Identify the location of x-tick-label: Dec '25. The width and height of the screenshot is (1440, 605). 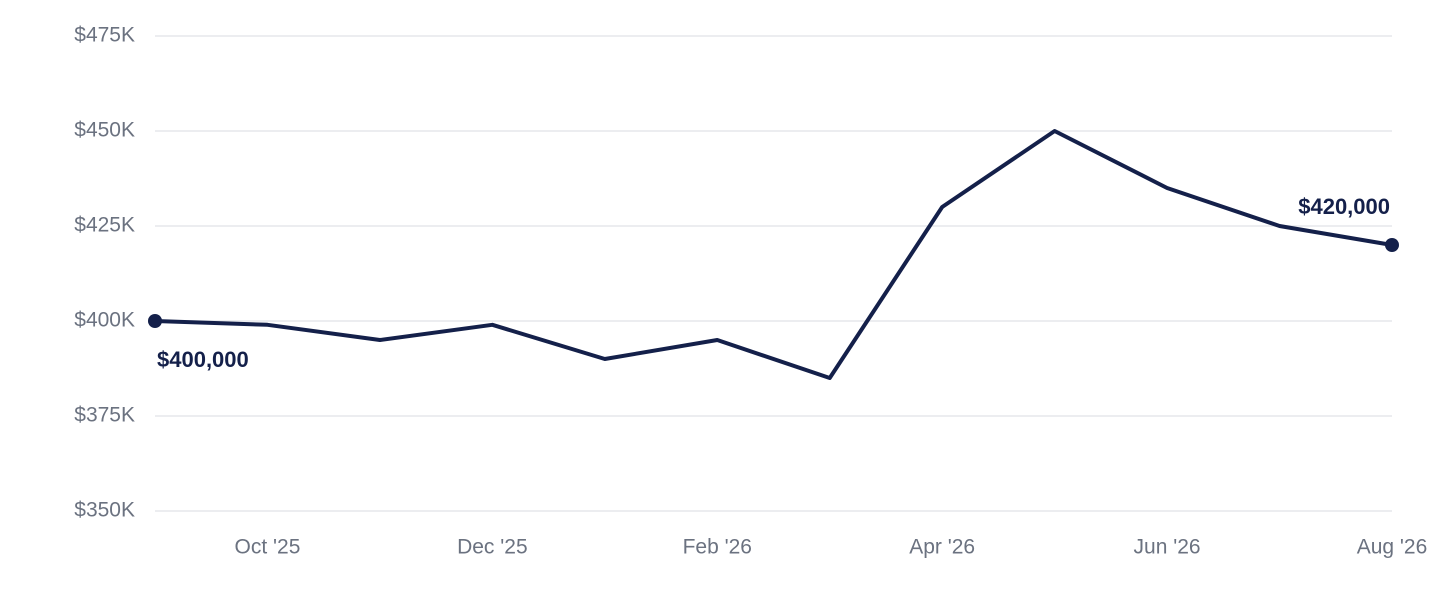
(492, 547).